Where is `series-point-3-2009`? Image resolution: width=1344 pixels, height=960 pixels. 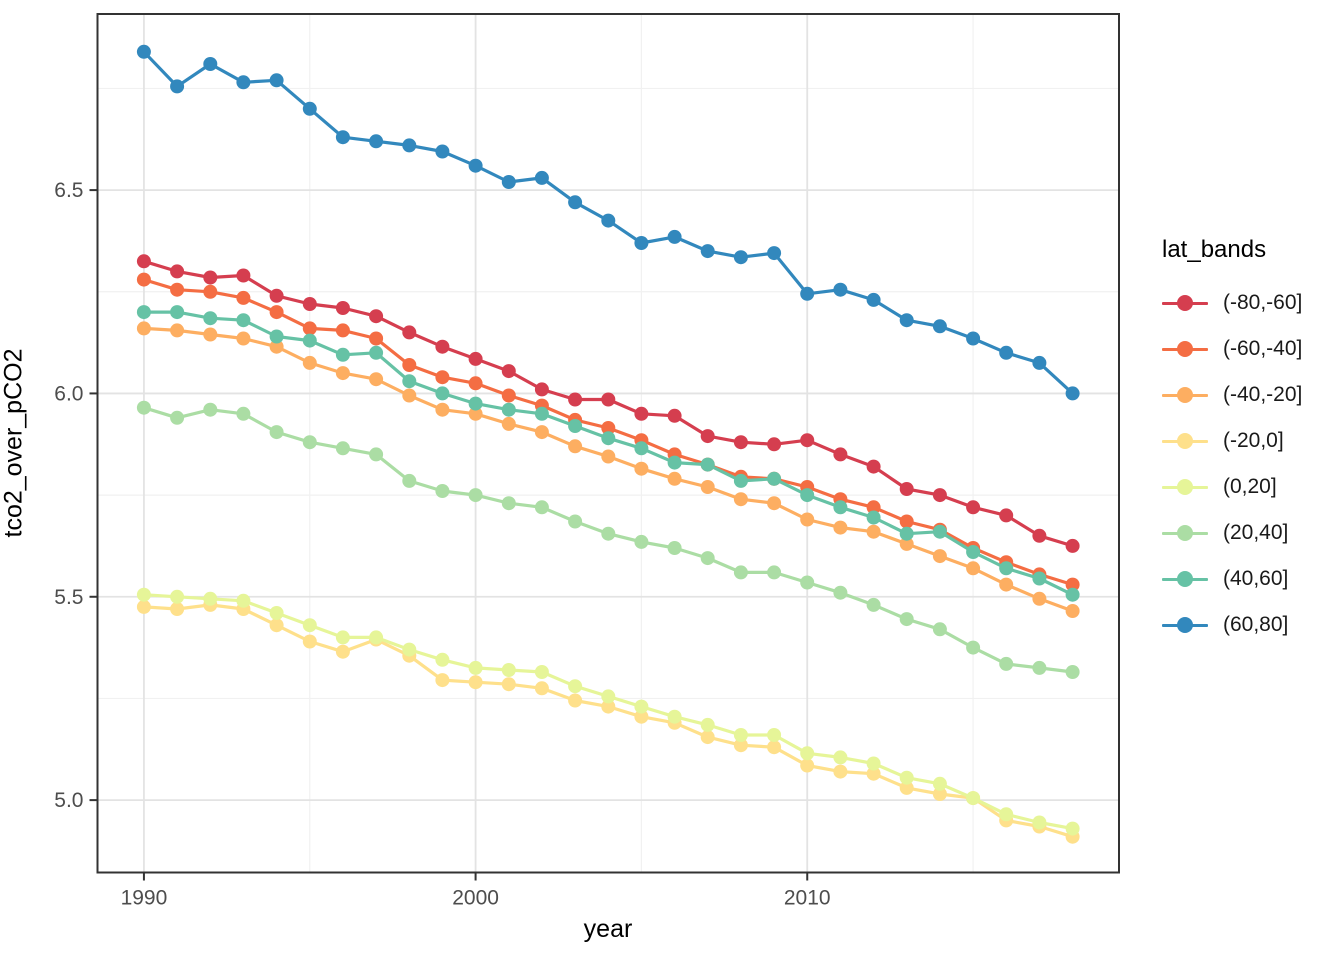
series-point-3-2009 is located at coordinates (774, 747).